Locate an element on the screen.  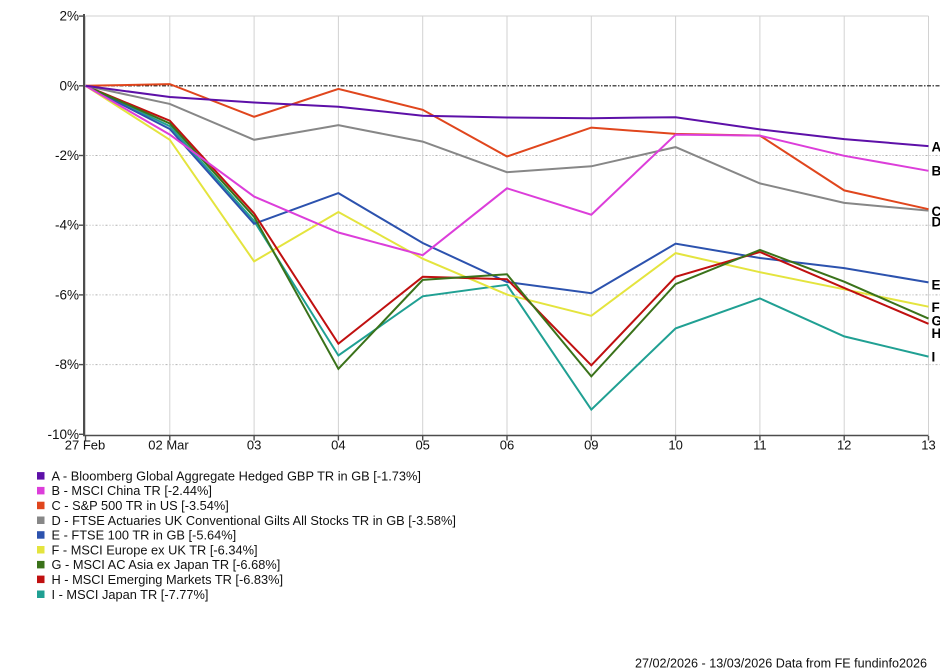
svg-text: C - S&P 500 TR in US [-3.54%] is located at coordinates (140, 505).